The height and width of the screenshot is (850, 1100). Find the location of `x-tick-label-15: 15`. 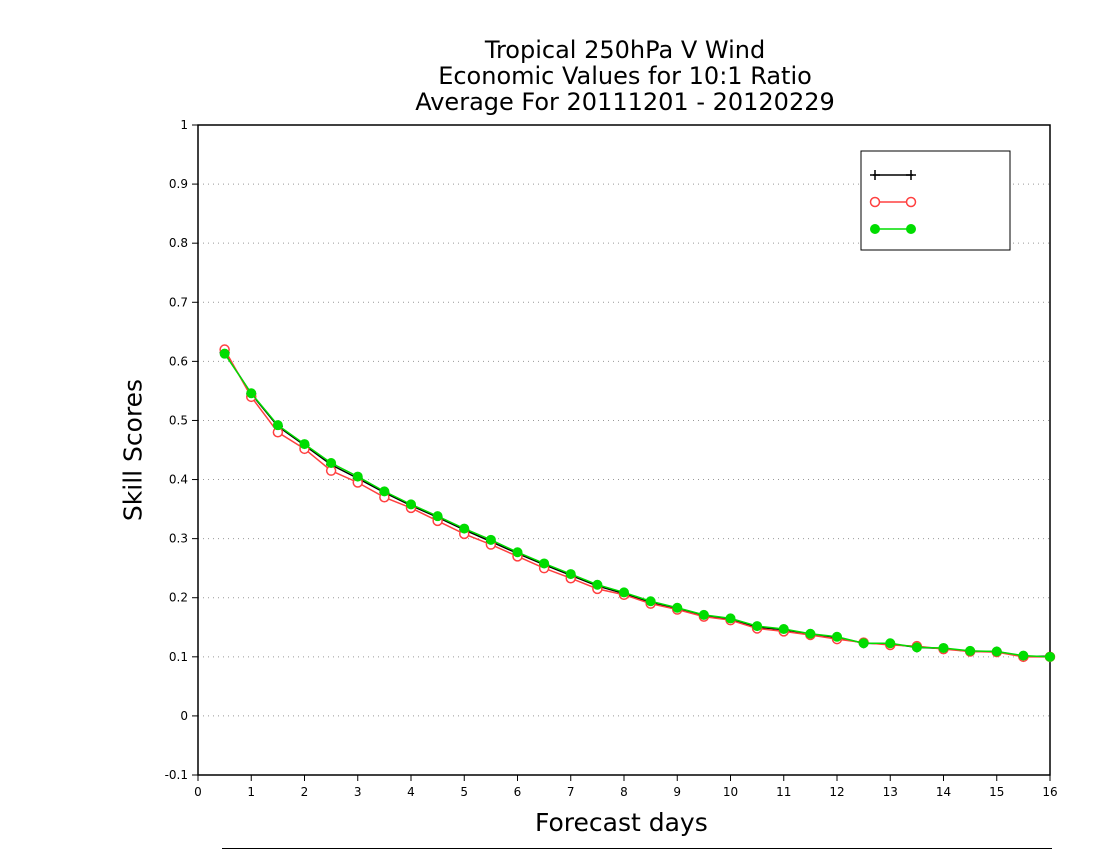

x-tick-label-15: 15 is located at coordinates (996, 792).